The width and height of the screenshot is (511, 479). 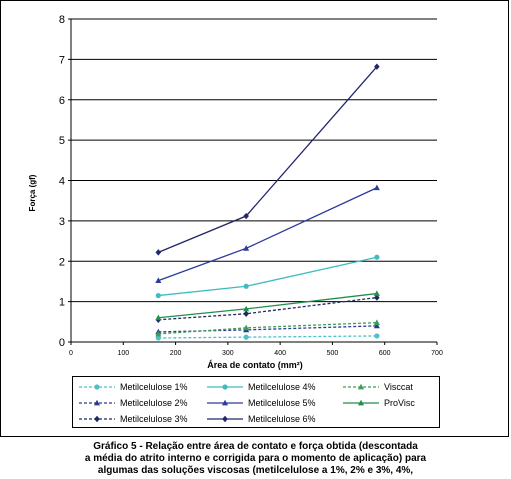 I want to click on legend-item-6: Metilcelulose 3%, so click(x=132, y=419).